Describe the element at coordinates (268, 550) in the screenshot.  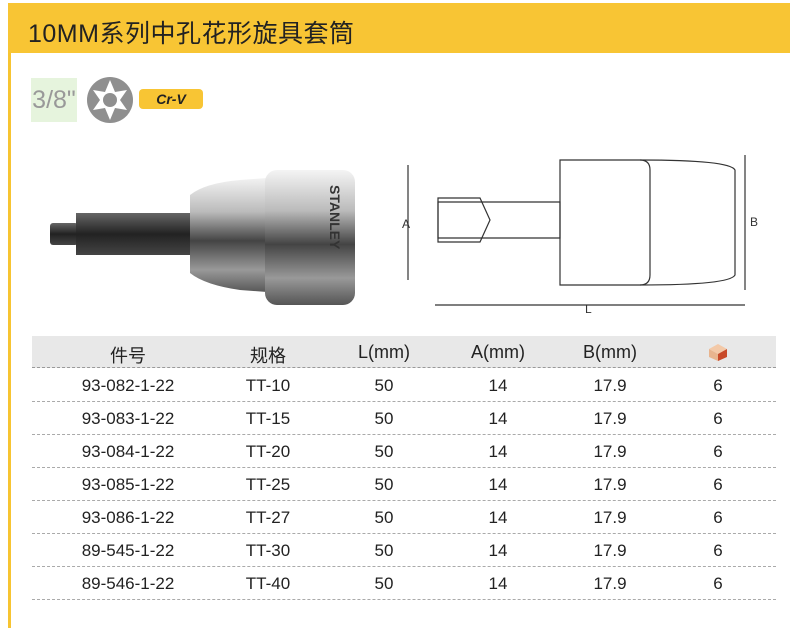
I see `cell-spec: TT-30` at that location.